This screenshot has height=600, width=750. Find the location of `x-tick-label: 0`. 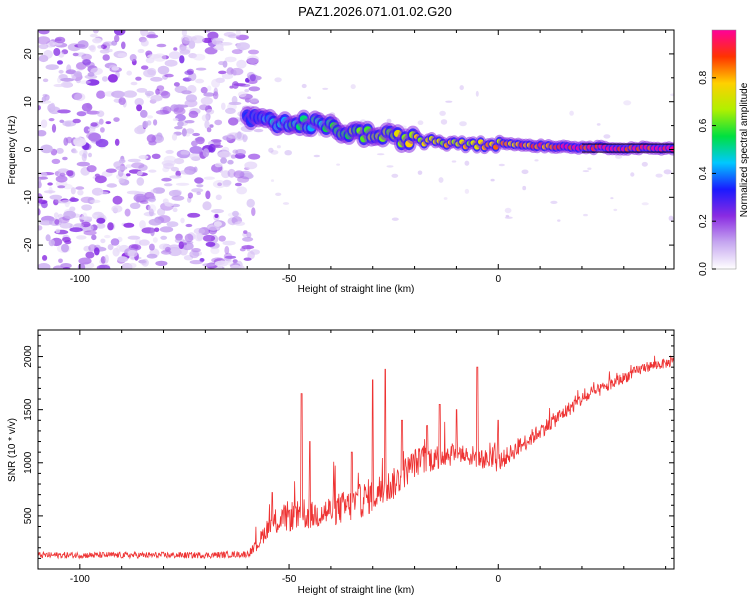

x-tick-label: 0 is located at coordinates (498, 579).